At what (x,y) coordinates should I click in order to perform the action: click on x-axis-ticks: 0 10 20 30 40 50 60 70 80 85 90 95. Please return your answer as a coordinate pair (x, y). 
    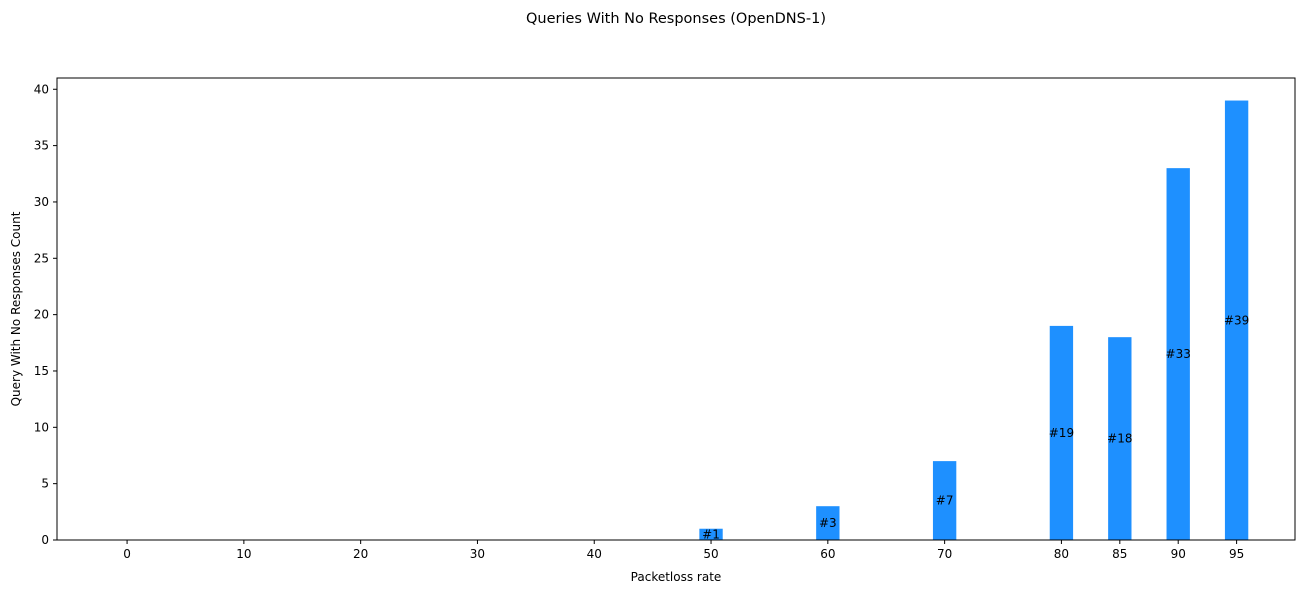
    Looking at the image, I should click on (683, 550).